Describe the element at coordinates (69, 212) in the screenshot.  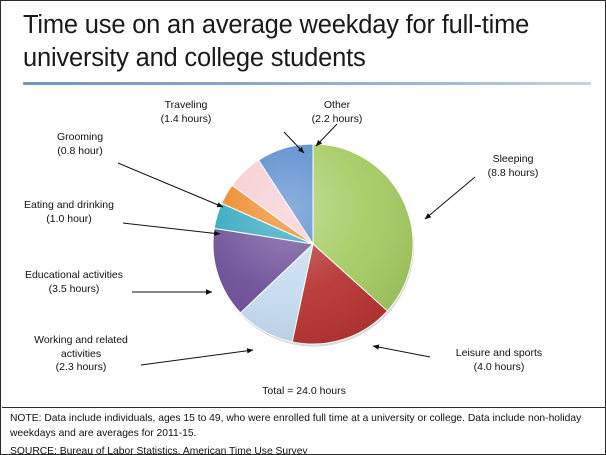
I see `label-eating-and-drinking: Eating and drinking (1.0 hour)` at that location.